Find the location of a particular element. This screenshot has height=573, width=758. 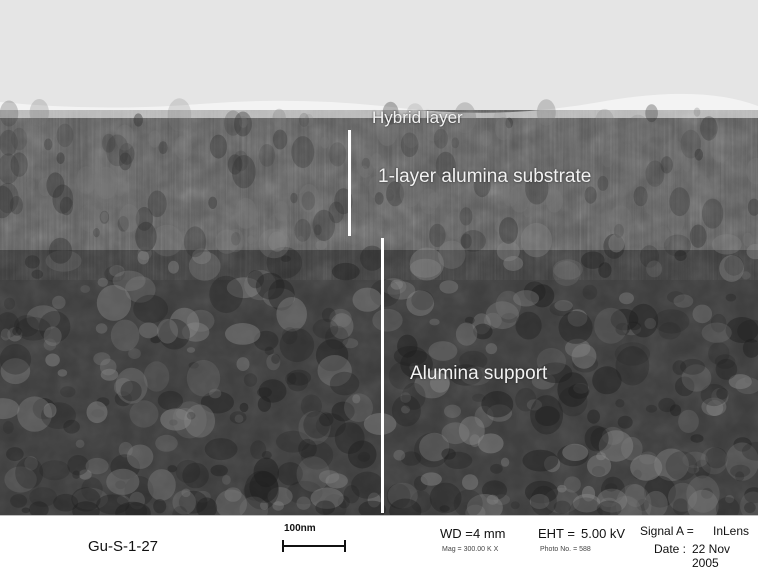

working-distance-value: 4 mm is located at coordinates (489, 533).